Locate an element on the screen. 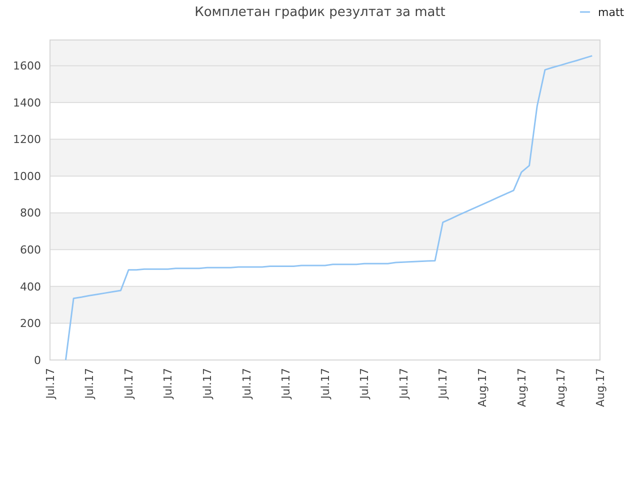  y-tick-label: 0 is located at coordinates (37, 360).